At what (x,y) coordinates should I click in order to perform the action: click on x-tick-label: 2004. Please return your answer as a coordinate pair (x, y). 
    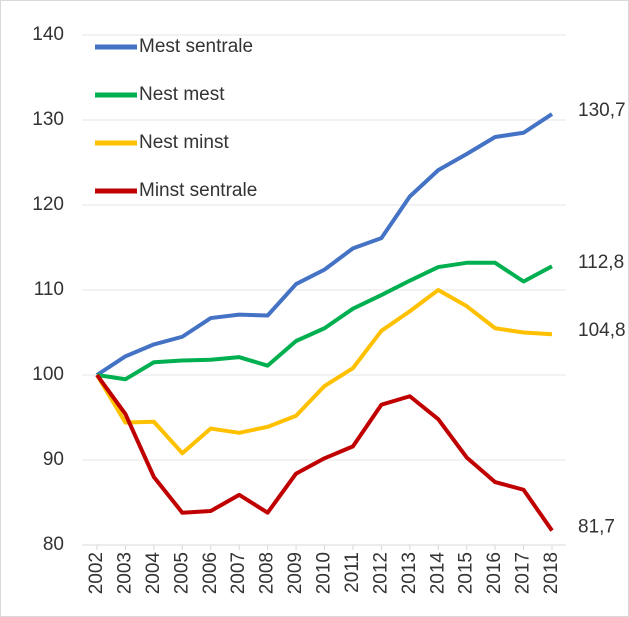
    Looking at the image, I should click on (153, 573).